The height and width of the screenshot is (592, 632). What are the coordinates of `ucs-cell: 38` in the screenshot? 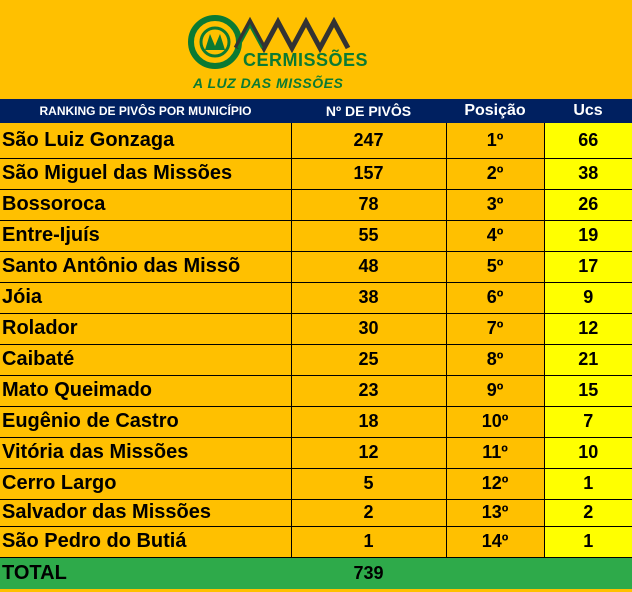 It's located at (587, 174).